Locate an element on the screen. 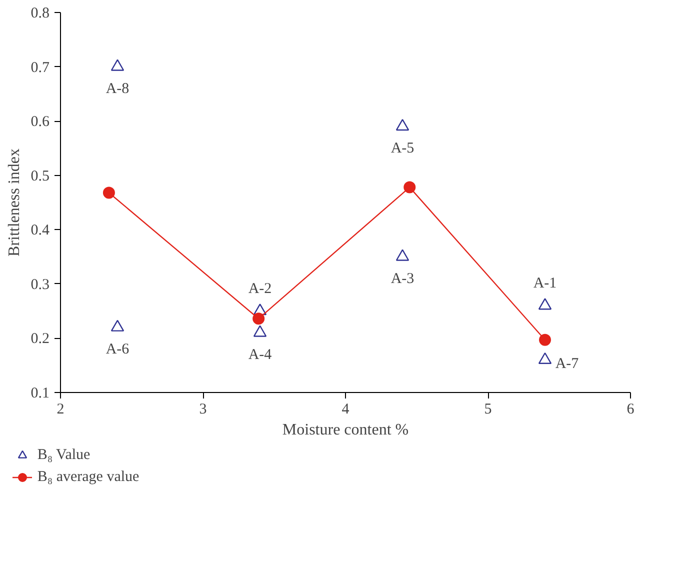 This screenshot has height=573, width=678. x-tick-label: 4 is located at coordinates (346, 410).